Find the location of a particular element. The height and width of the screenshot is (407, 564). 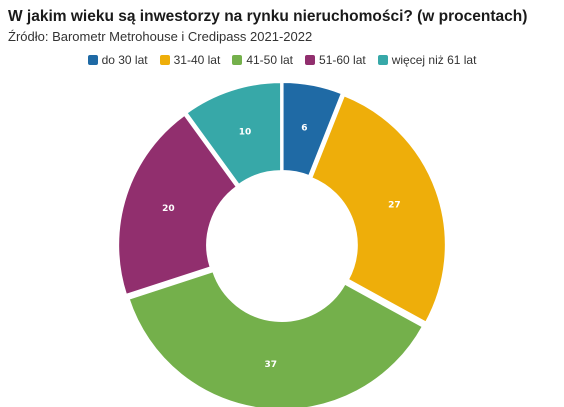

legend-item-51-60: 51-60 lat is located at coordinates (335, 60).